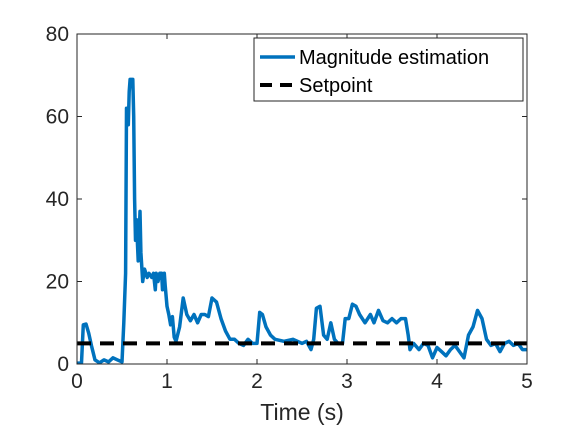 The image size is (581, 436). Describe the element at coordinates (257, 381) in the screenshot. I see `x-tick-label: 2` at that location.